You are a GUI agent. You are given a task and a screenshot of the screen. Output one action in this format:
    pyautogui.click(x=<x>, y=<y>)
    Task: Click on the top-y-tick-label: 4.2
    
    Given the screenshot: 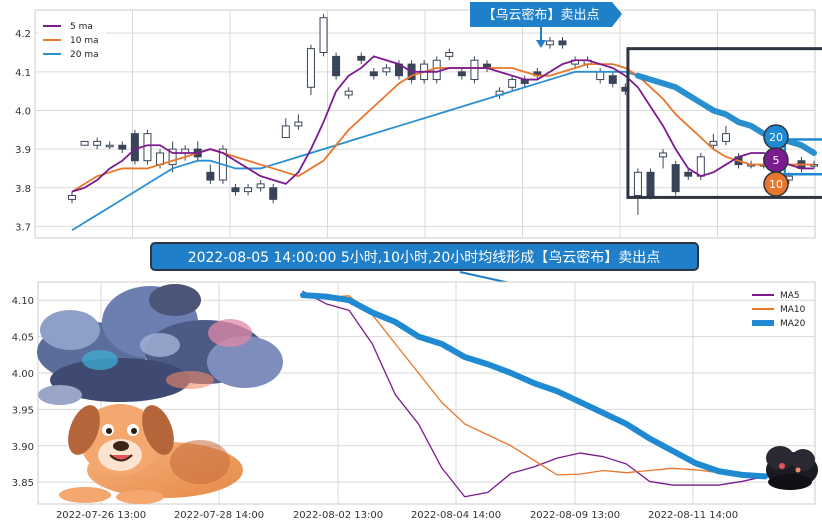 What is the action you would take?
    pyautogui.click(x=23, y=34)
    